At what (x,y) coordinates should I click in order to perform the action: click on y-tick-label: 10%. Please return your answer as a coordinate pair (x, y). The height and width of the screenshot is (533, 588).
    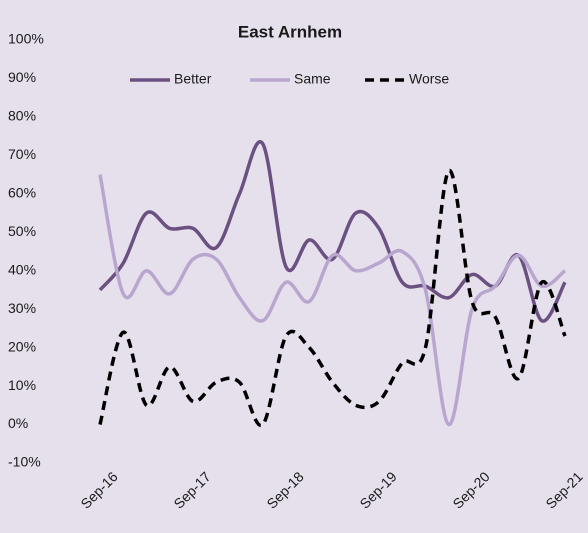
    Looking at the image, I should click on (22, 385).